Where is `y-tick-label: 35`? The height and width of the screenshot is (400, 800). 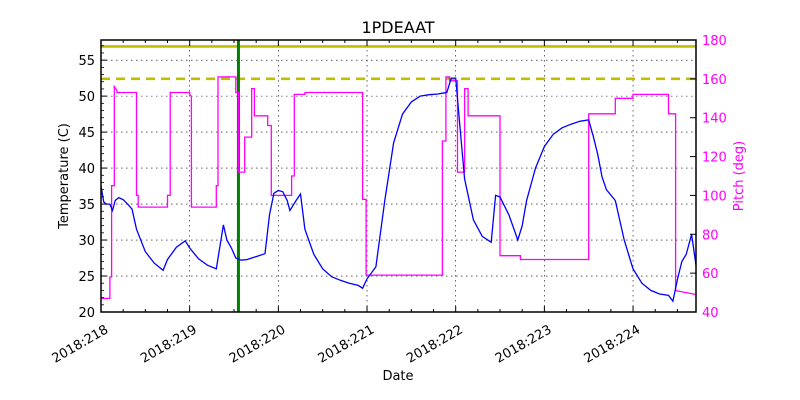
y-tick-label: 35 is located at coordinates (86, 205).